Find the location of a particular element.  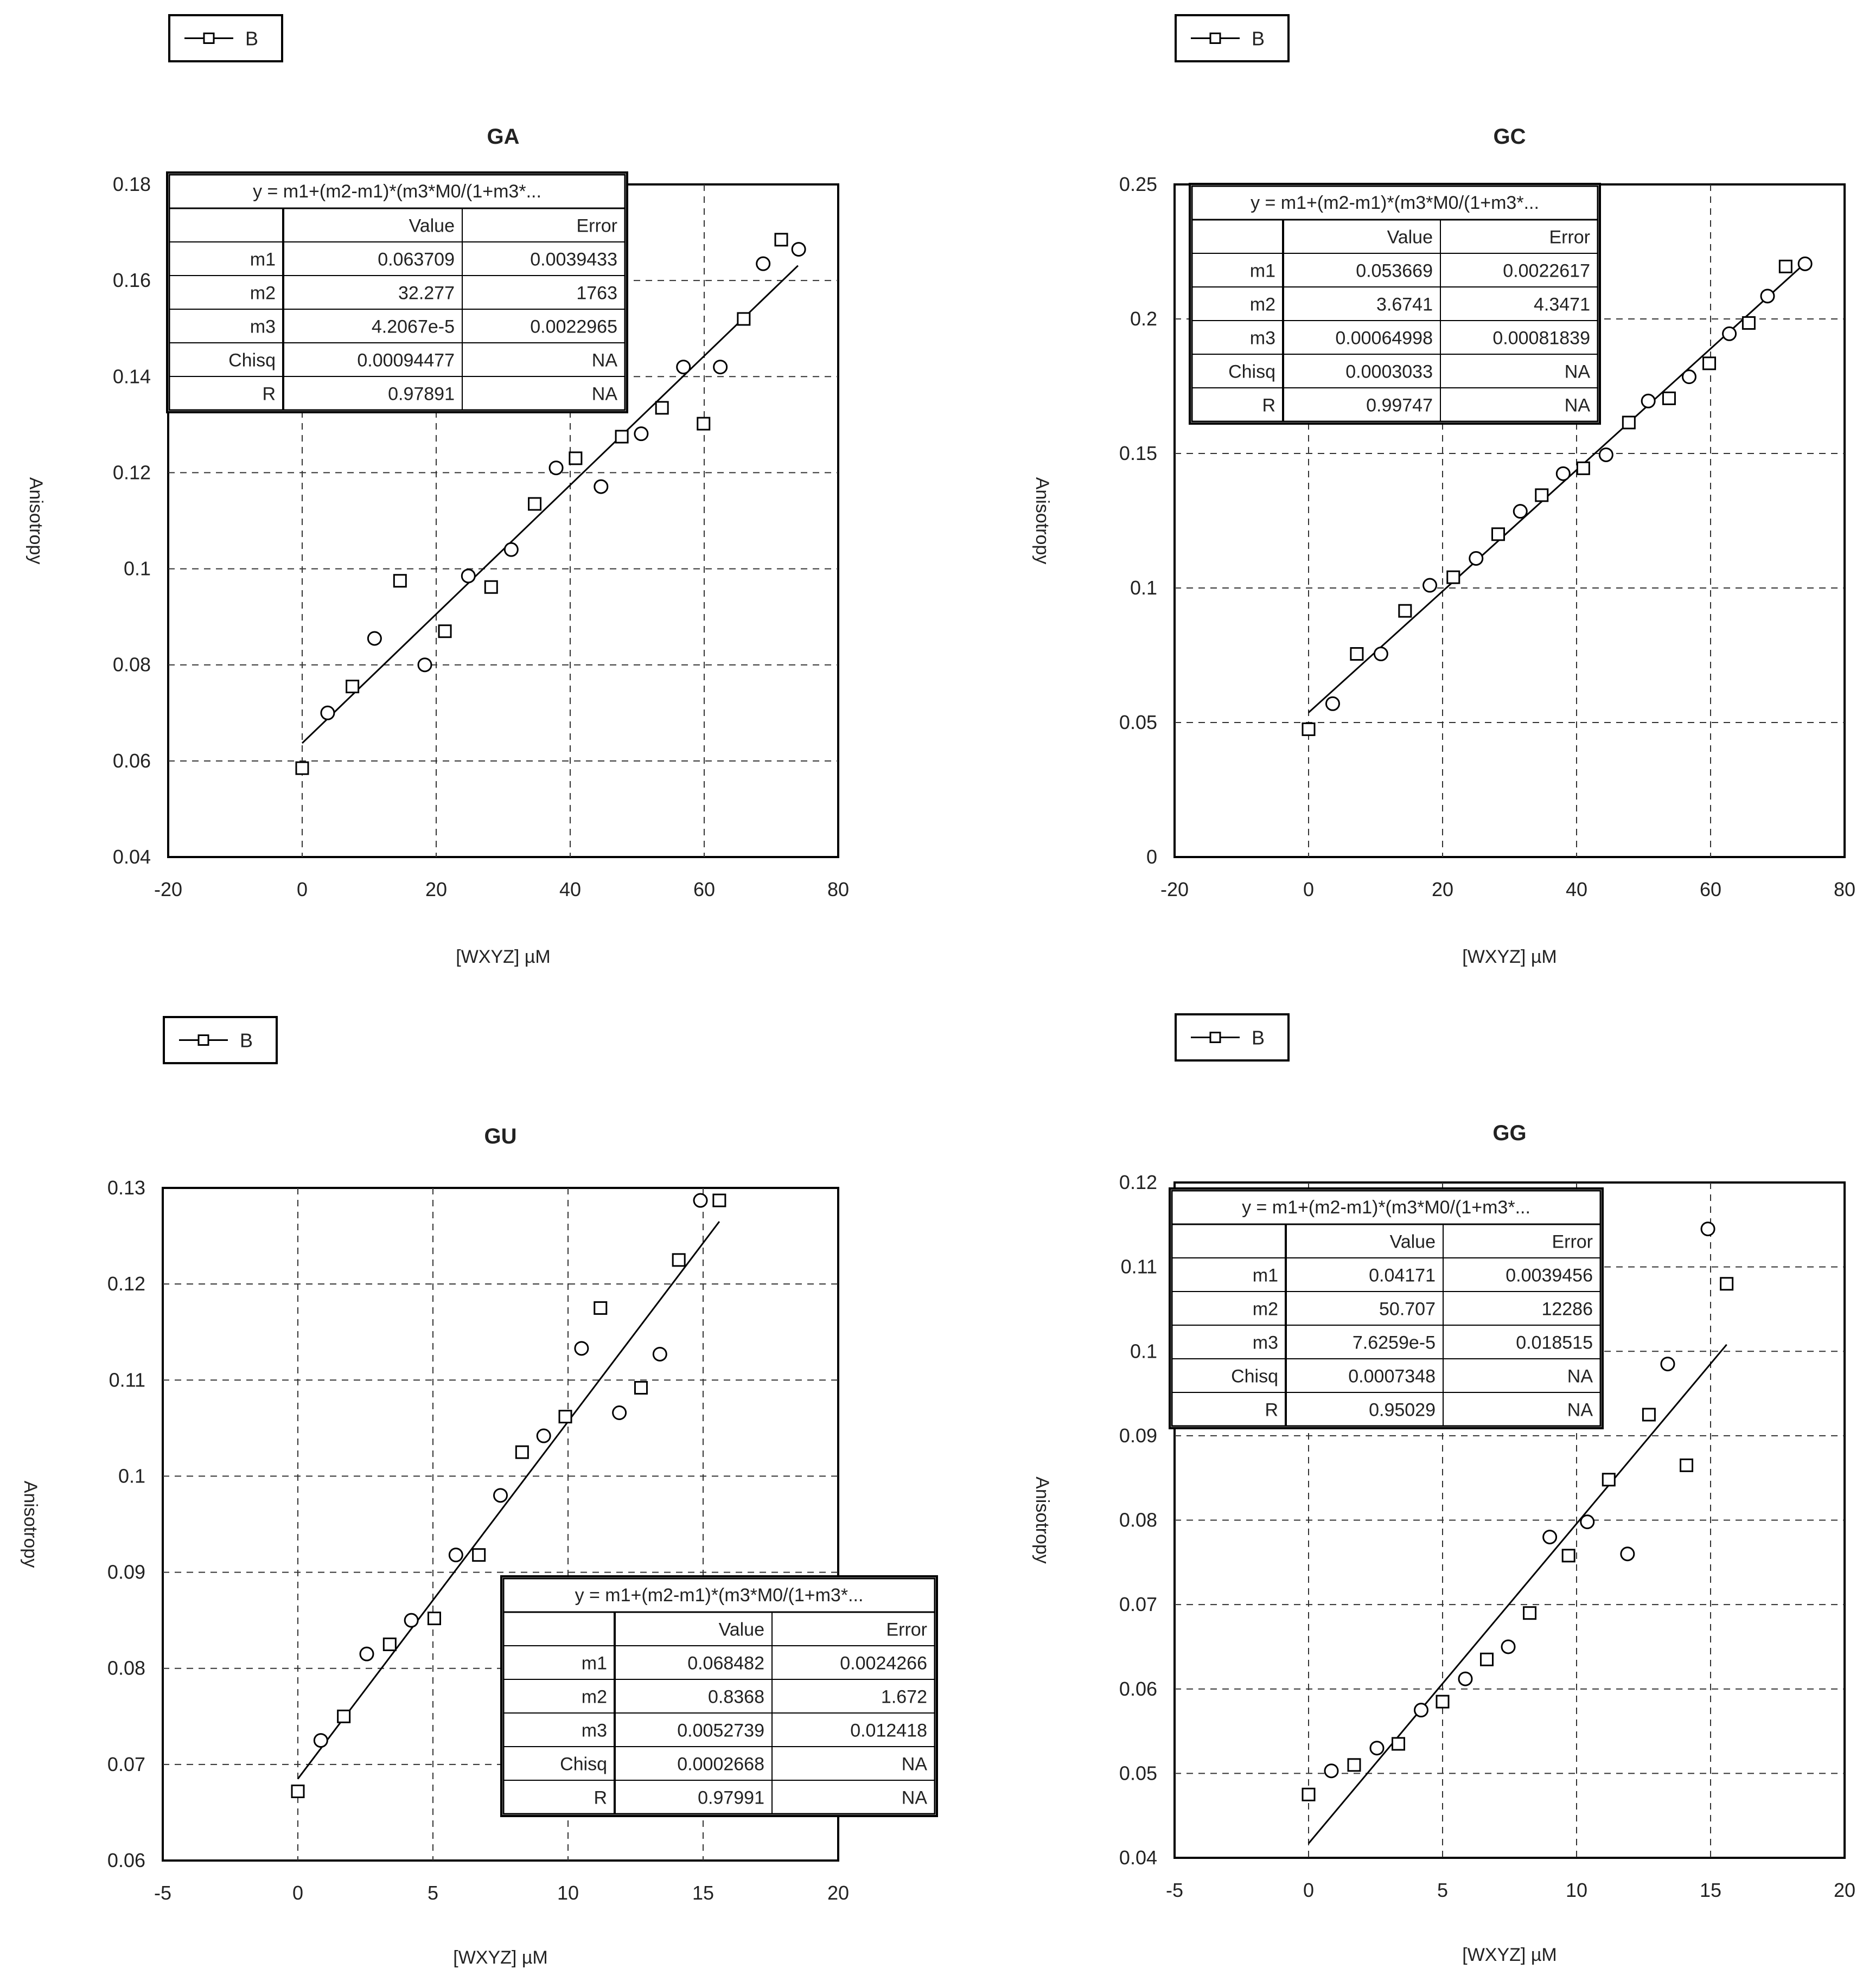

fit-param-error: 0.00081839 is located at coordinates (1541, 338).